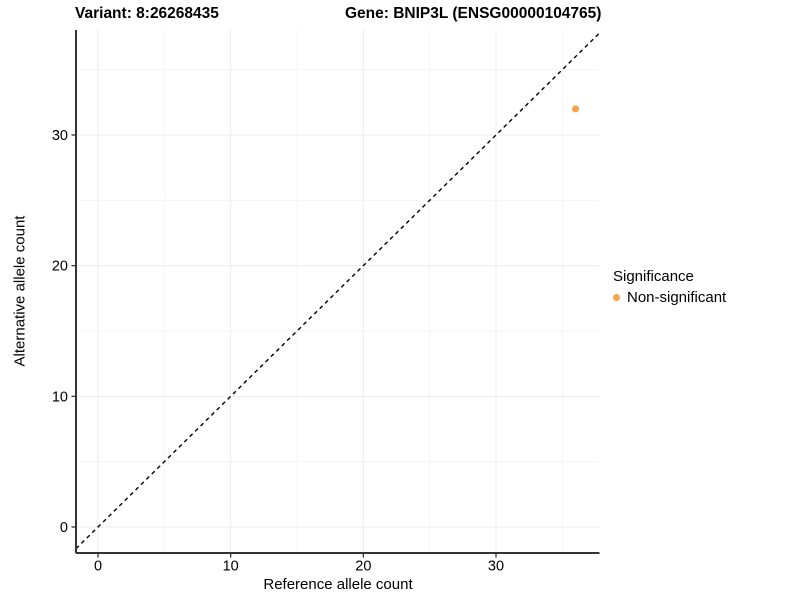  What do you see at coordinates (338, 584) in the screenshot?
I see `x-axis-title: Reference allele count` at bounding box center [338, 584].